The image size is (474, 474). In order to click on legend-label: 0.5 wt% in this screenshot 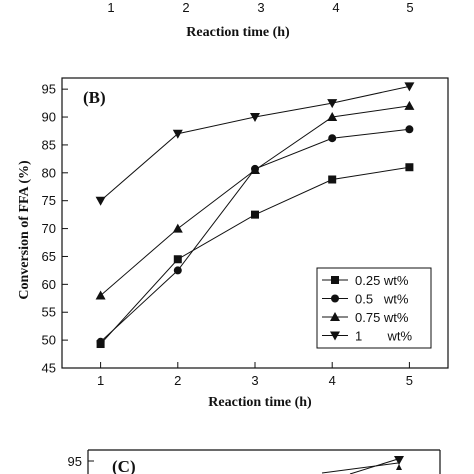, I will do `click(382, 299)`.